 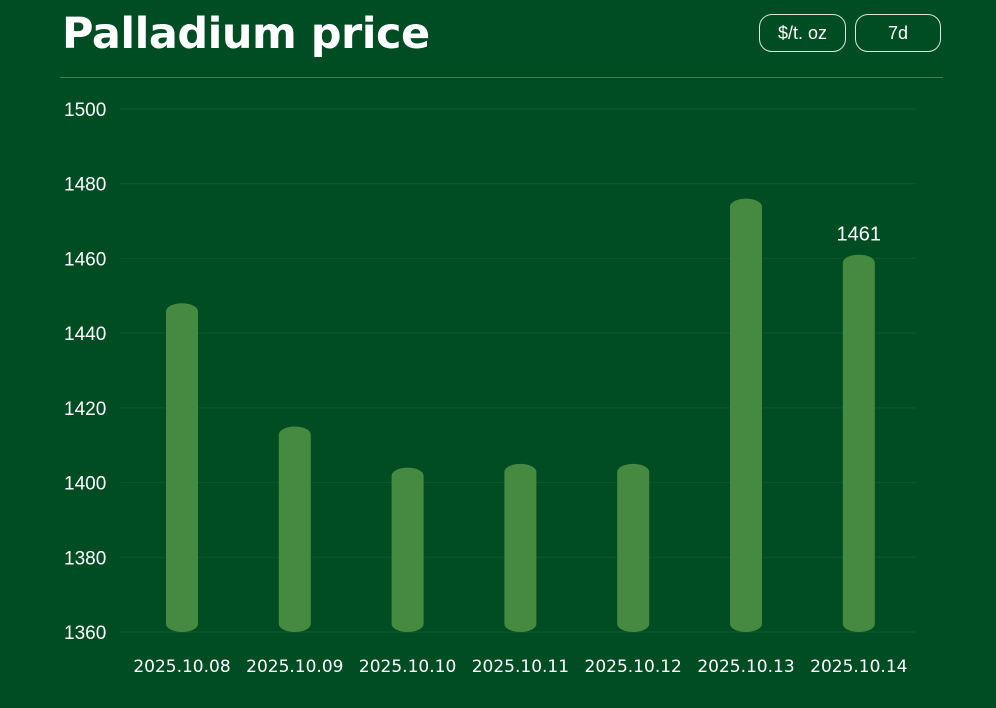 I want to click on bar-2025.10.13, so click(x=746, y=415).